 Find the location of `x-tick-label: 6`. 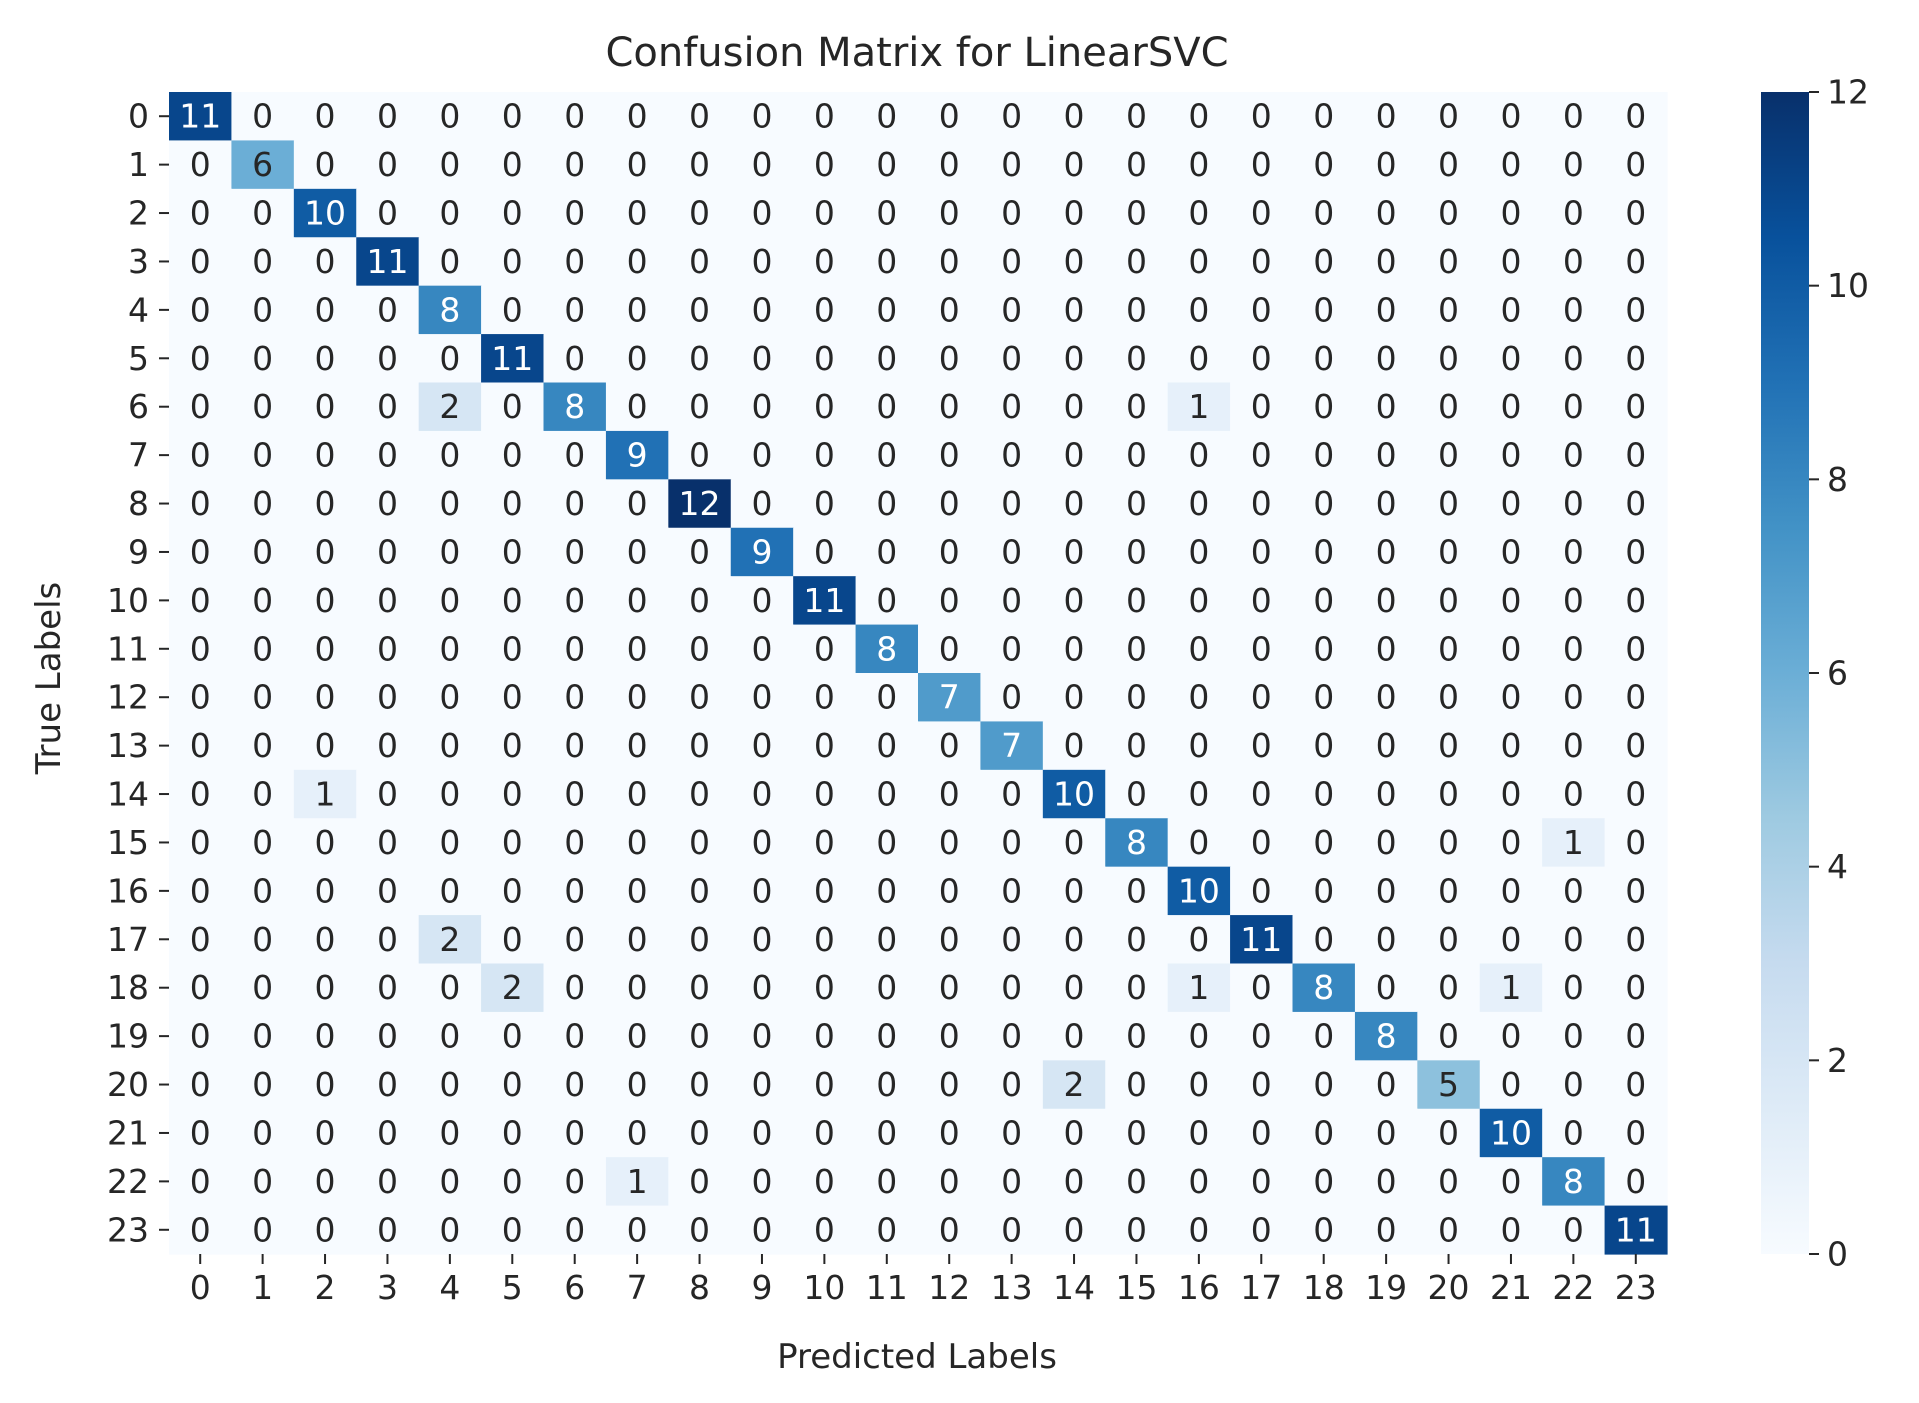

x-tick-label: 6 is located at coordinates (574, 1287).